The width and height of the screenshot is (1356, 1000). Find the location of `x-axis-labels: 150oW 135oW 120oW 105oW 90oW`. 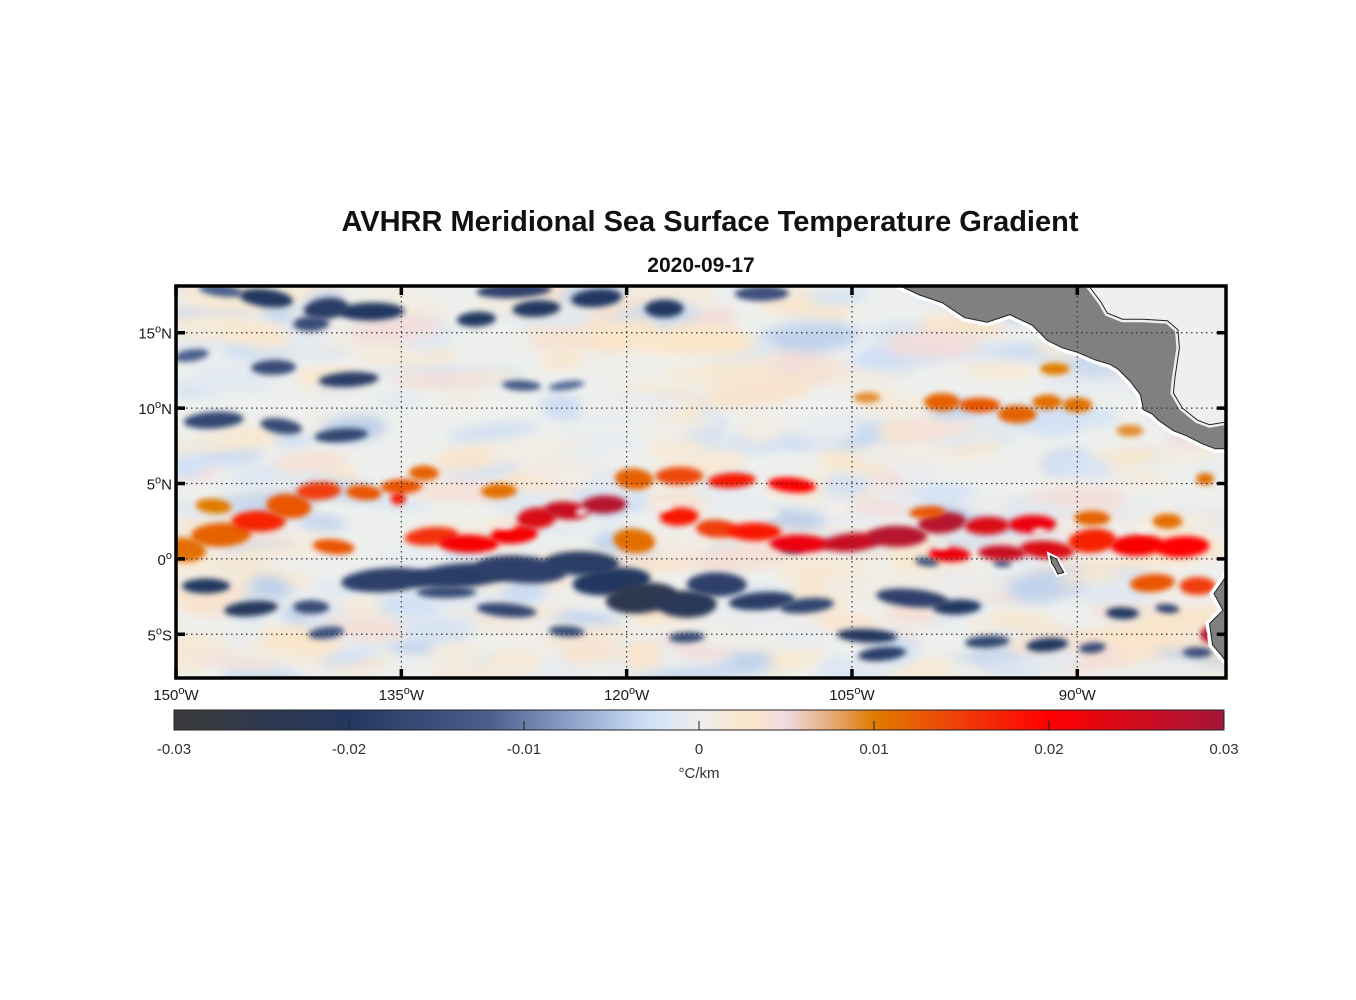

x-axis-labels: 150oW 135oW 120oW 105oW 90oW is located at coordinates (624, 694).